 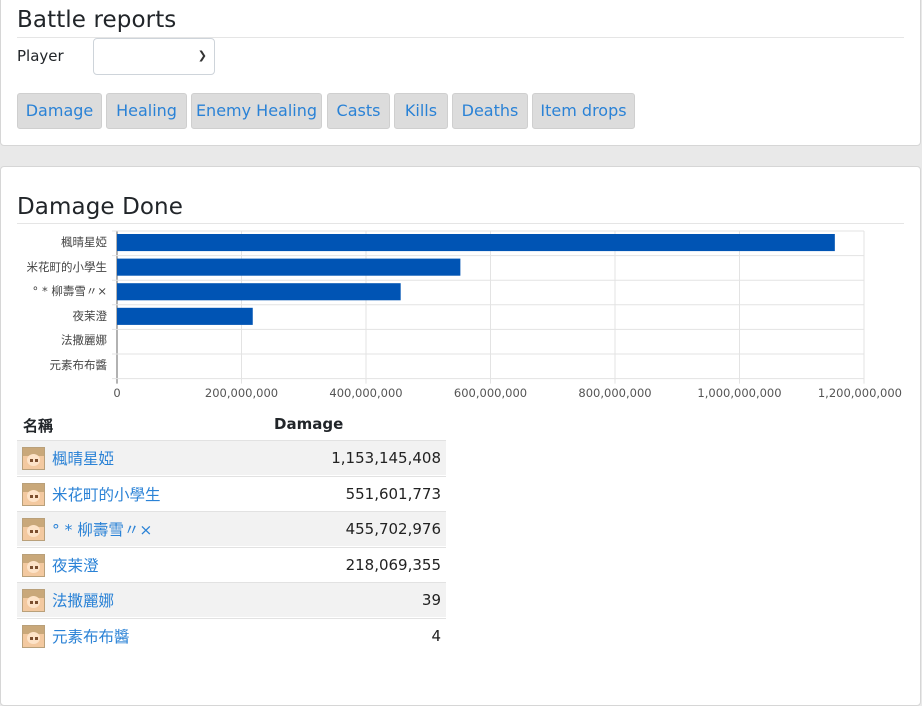 What do you see at coordinates (614, 393) in the screenshot?
I see `x-tick-label: 800,000,000` at bounding box center [614, 393].